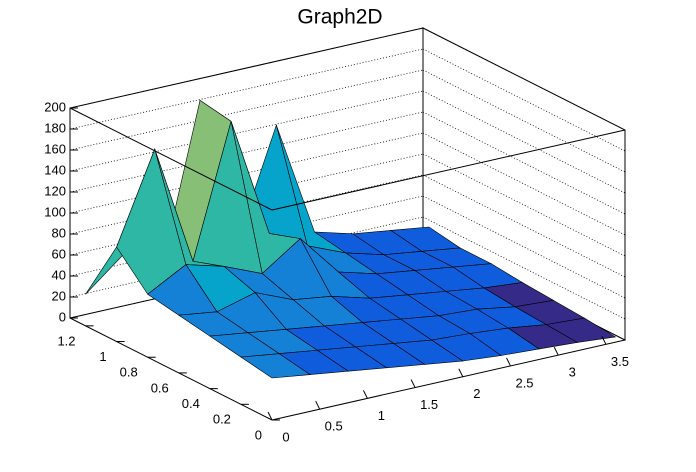  Describe the element at coordinates (55, 211) in the screenshot. I see `z-tick-label: 100` at that location.